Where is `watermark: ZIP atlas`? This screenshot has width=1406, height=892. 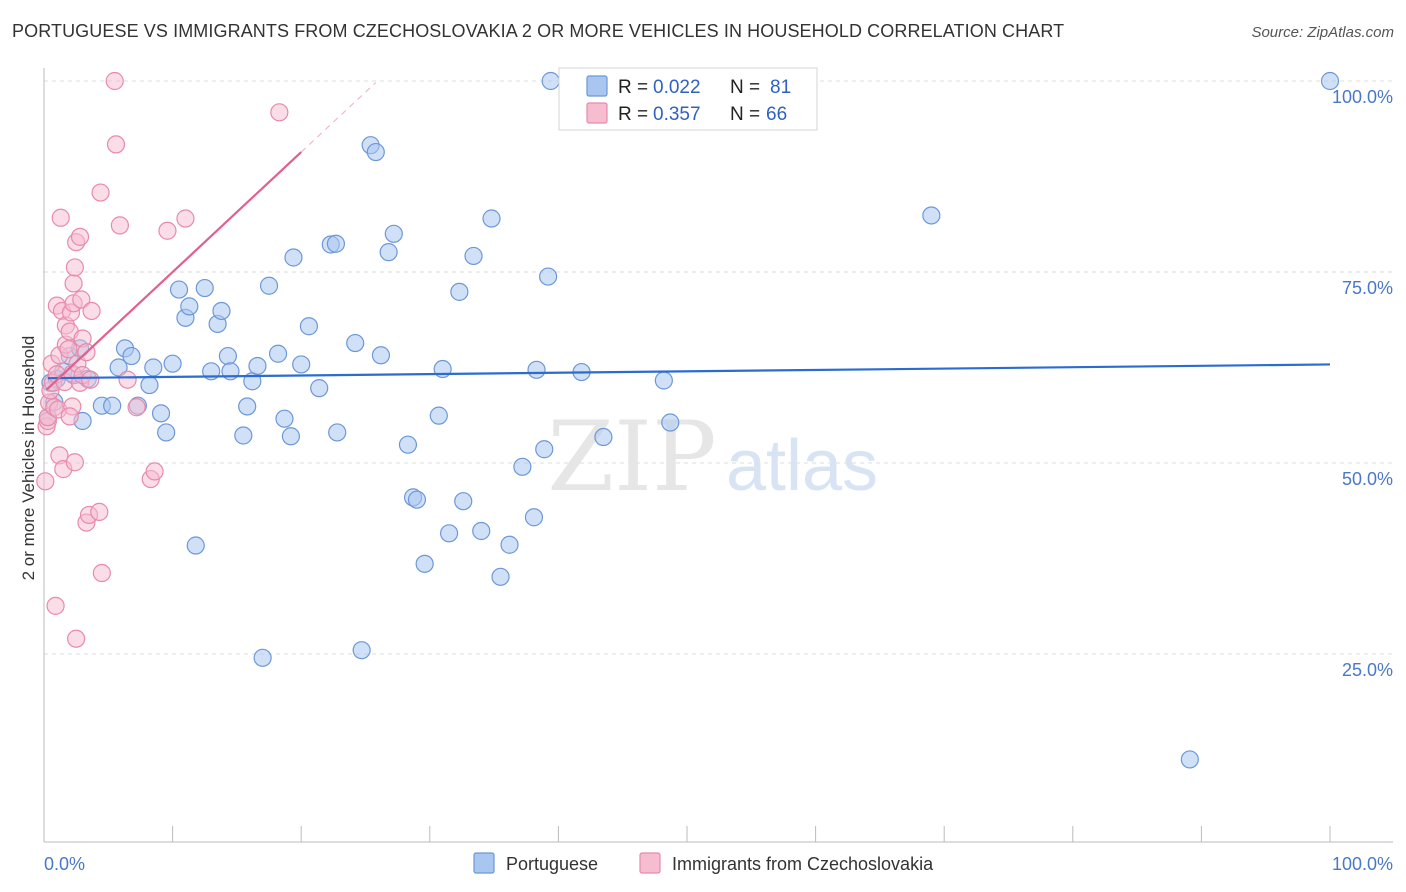
watermark: ZIP atlas is located at coordinates (712, 457).